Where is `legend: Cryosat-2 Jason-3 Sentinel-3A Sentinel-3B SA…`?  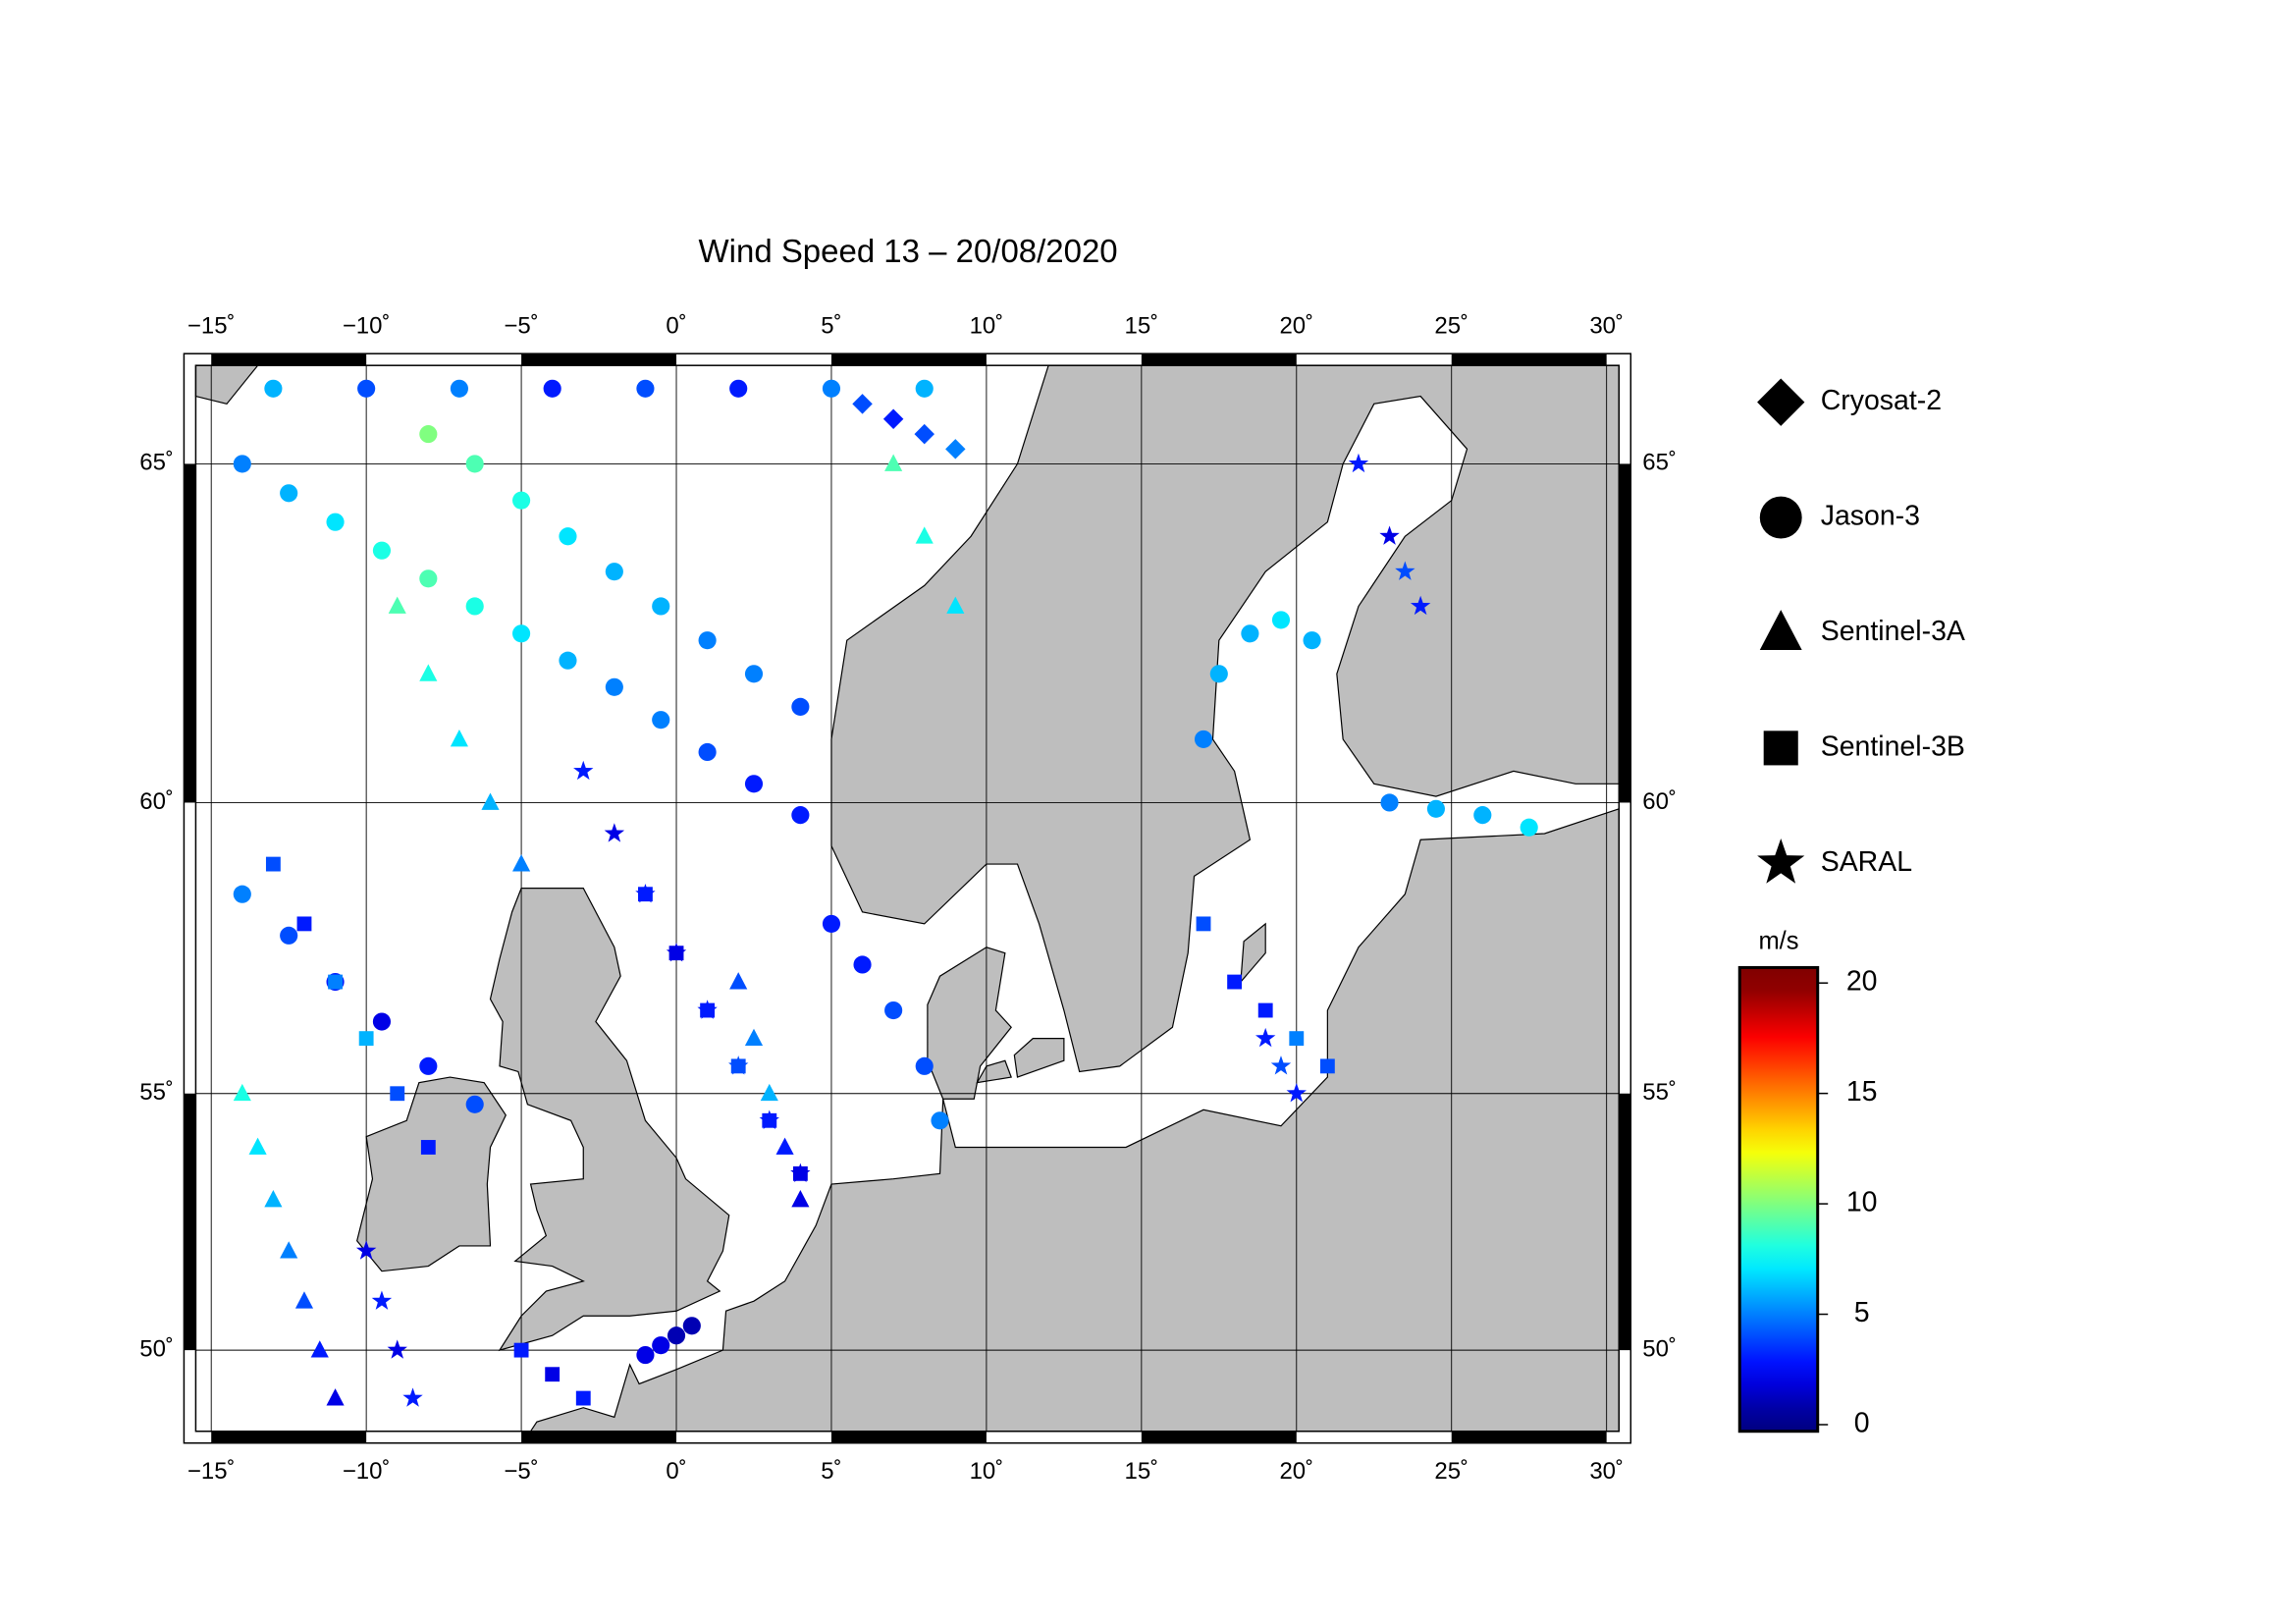
legend: Cryosat-2 Jason-3 Sentinel-3A Sentinel-3B SA… is located at coordinates (1861, 631).